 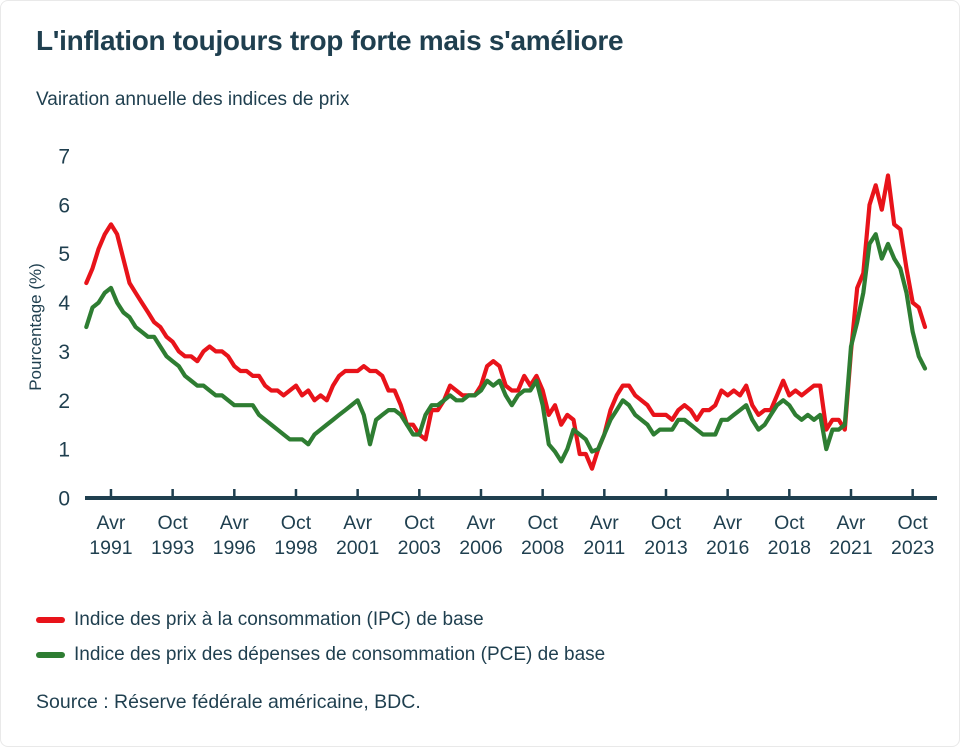 I want to click on ipc-line-swatch-icon, so click(x=50, y=619).